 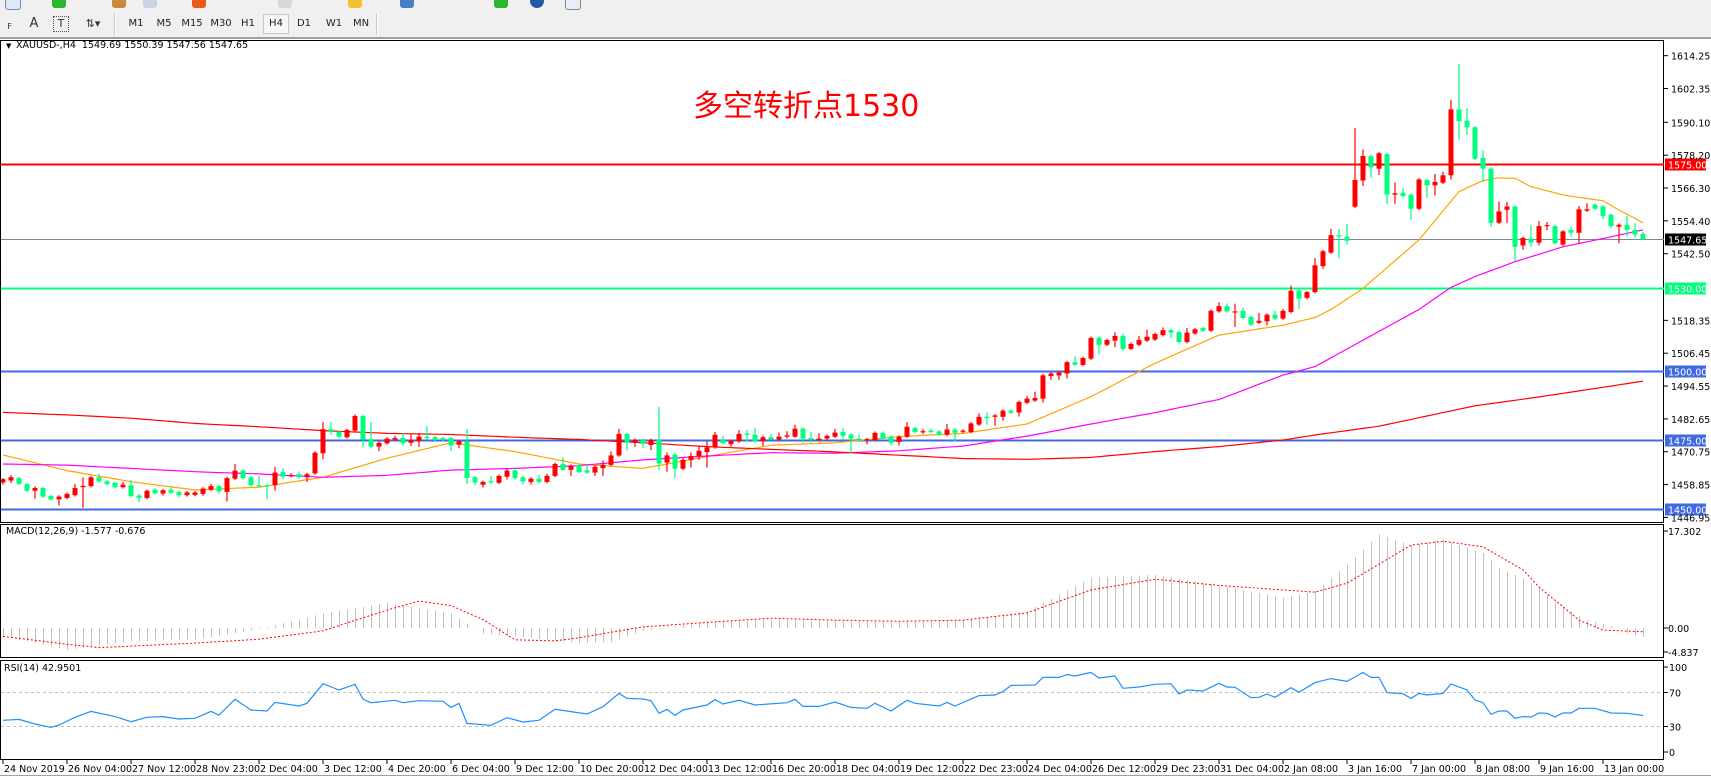 I want to click on level-price-label: 1475.00, so click(x=1687, y=442).